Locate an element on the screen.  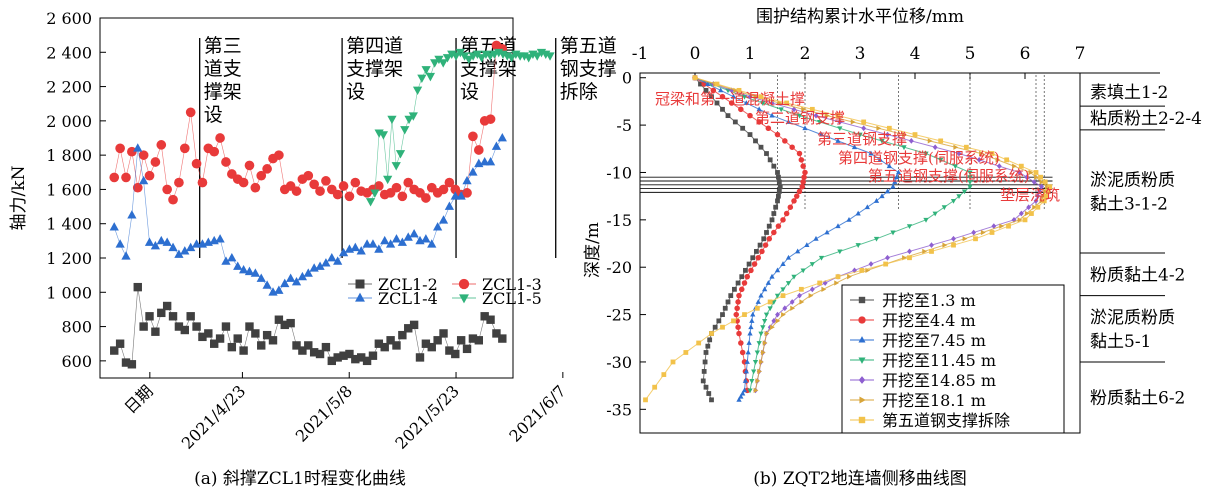
chart-a-y-tick-label: 1 000 is located at coordinates (69, 292).